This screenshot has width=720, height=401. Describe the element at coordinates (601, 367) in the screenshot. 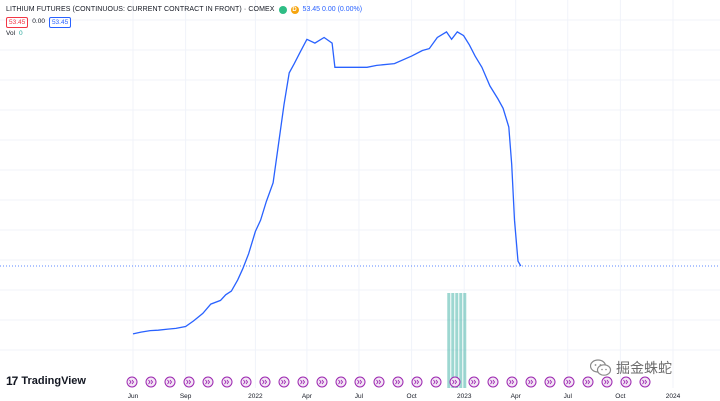

I see `wechat-icon` at that location.